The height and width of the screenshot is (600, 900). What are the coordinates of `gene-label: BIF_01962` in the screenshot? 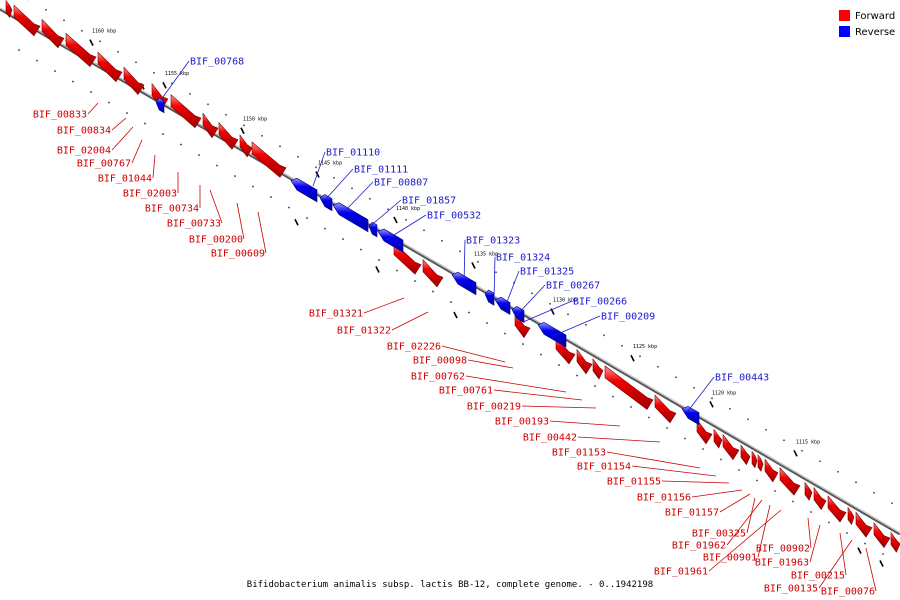 It's located at (699, 546).